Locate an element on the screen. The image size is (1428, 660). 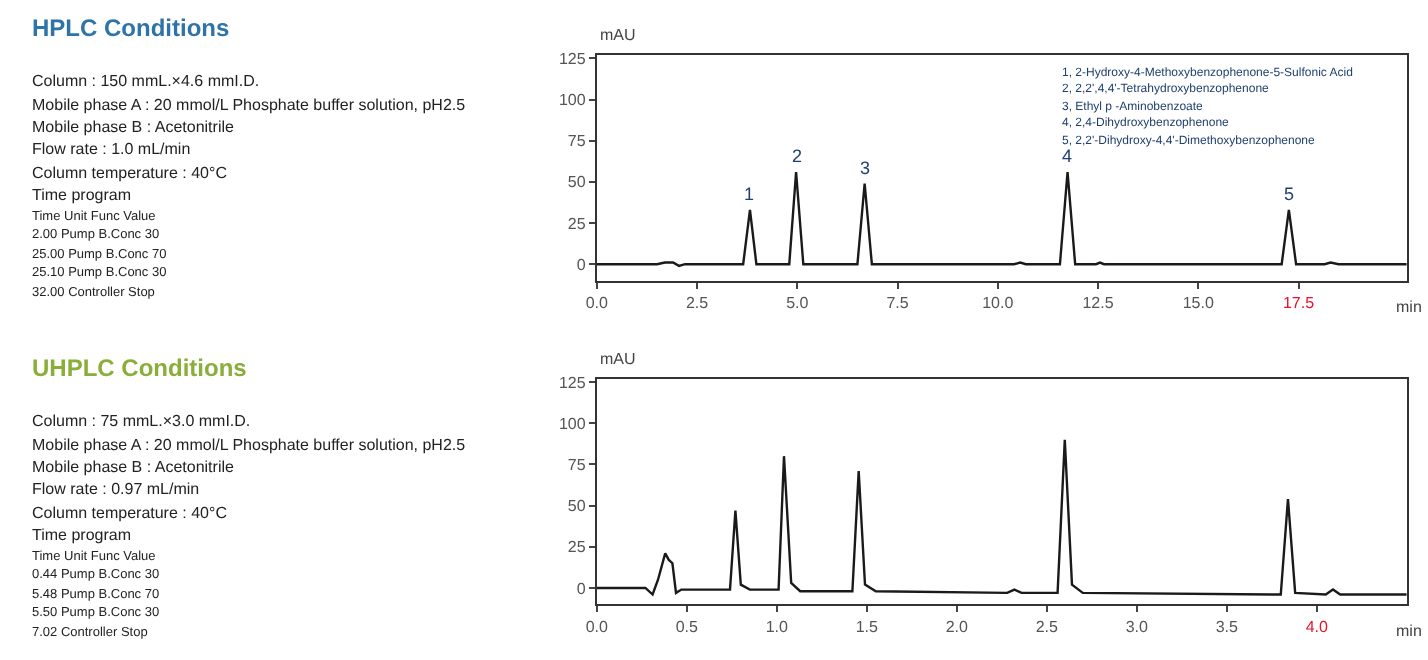
x-tick-label: 15.0 is located at coordinates (1198, 302).